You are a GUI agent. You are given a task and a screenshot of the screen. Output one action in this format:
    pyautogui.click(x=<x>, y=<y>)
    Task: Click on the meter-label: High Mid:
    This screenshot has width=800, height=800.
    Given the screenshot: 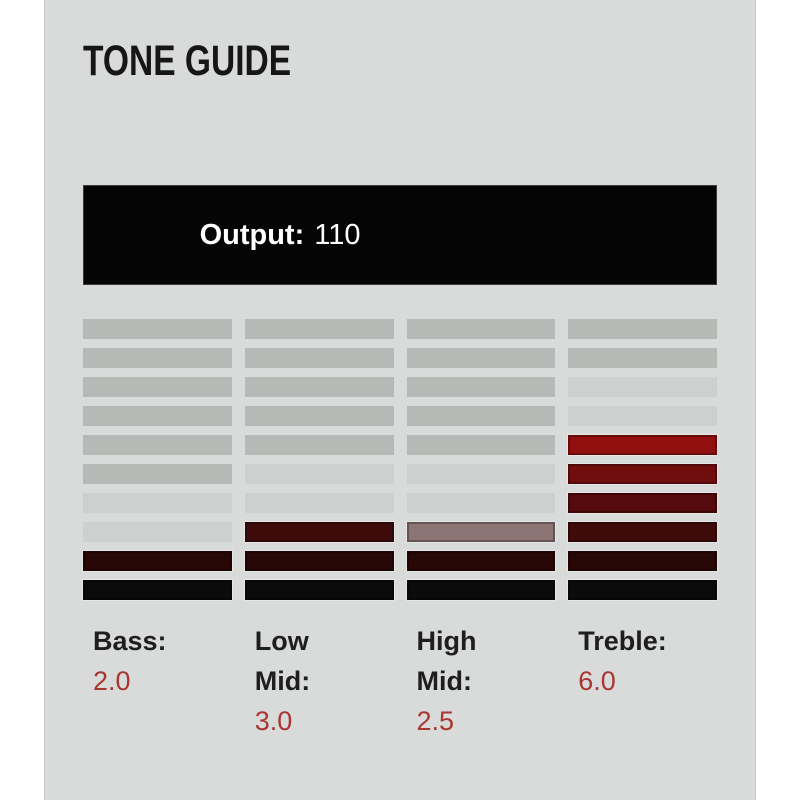 What is the action you would take?
    pyautogui.click(x=446, y=661)
    